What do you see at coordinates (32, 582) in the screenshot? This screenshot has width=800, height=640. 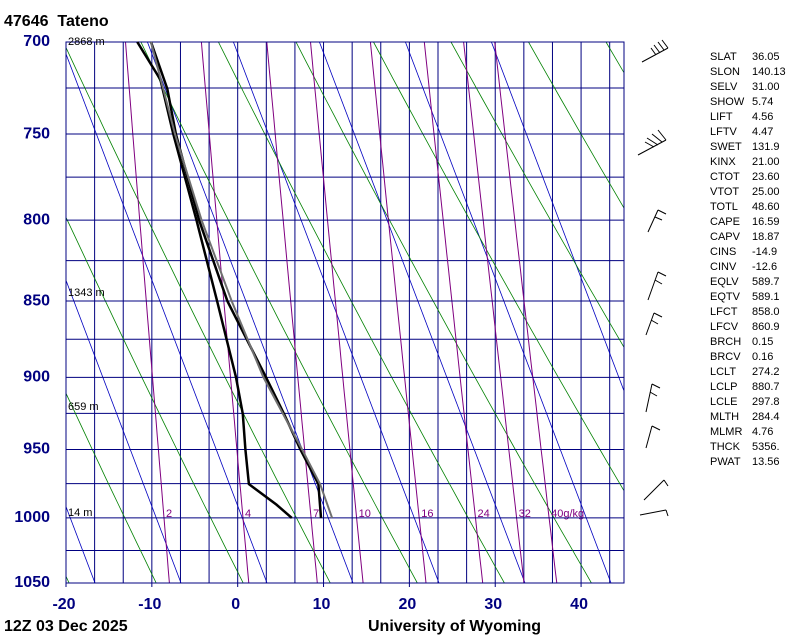 I see `pressure-tick-label: 1050` at bounding box center [32, 582].